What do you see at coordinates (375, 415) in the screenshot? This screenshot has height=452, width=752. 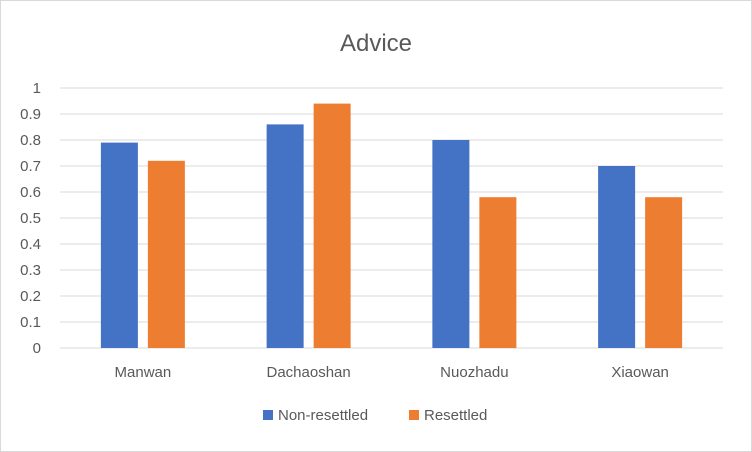 I see `legend: Non-resettled Resettled` at bounding box center [375, 415].